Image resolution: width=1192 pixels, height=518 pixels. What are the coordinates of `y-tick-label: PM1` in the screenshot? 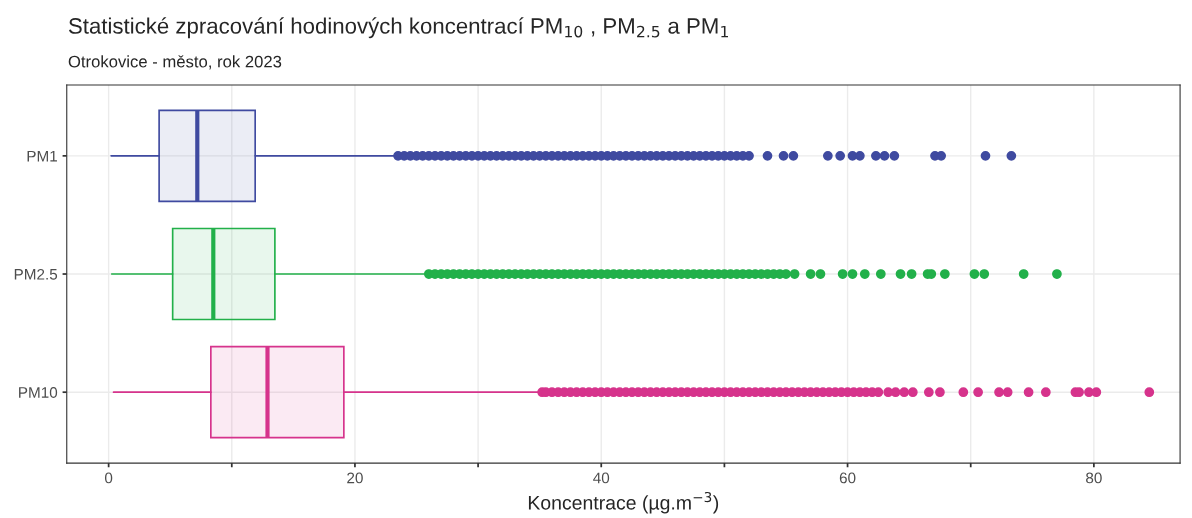 It's located at (42, 156).